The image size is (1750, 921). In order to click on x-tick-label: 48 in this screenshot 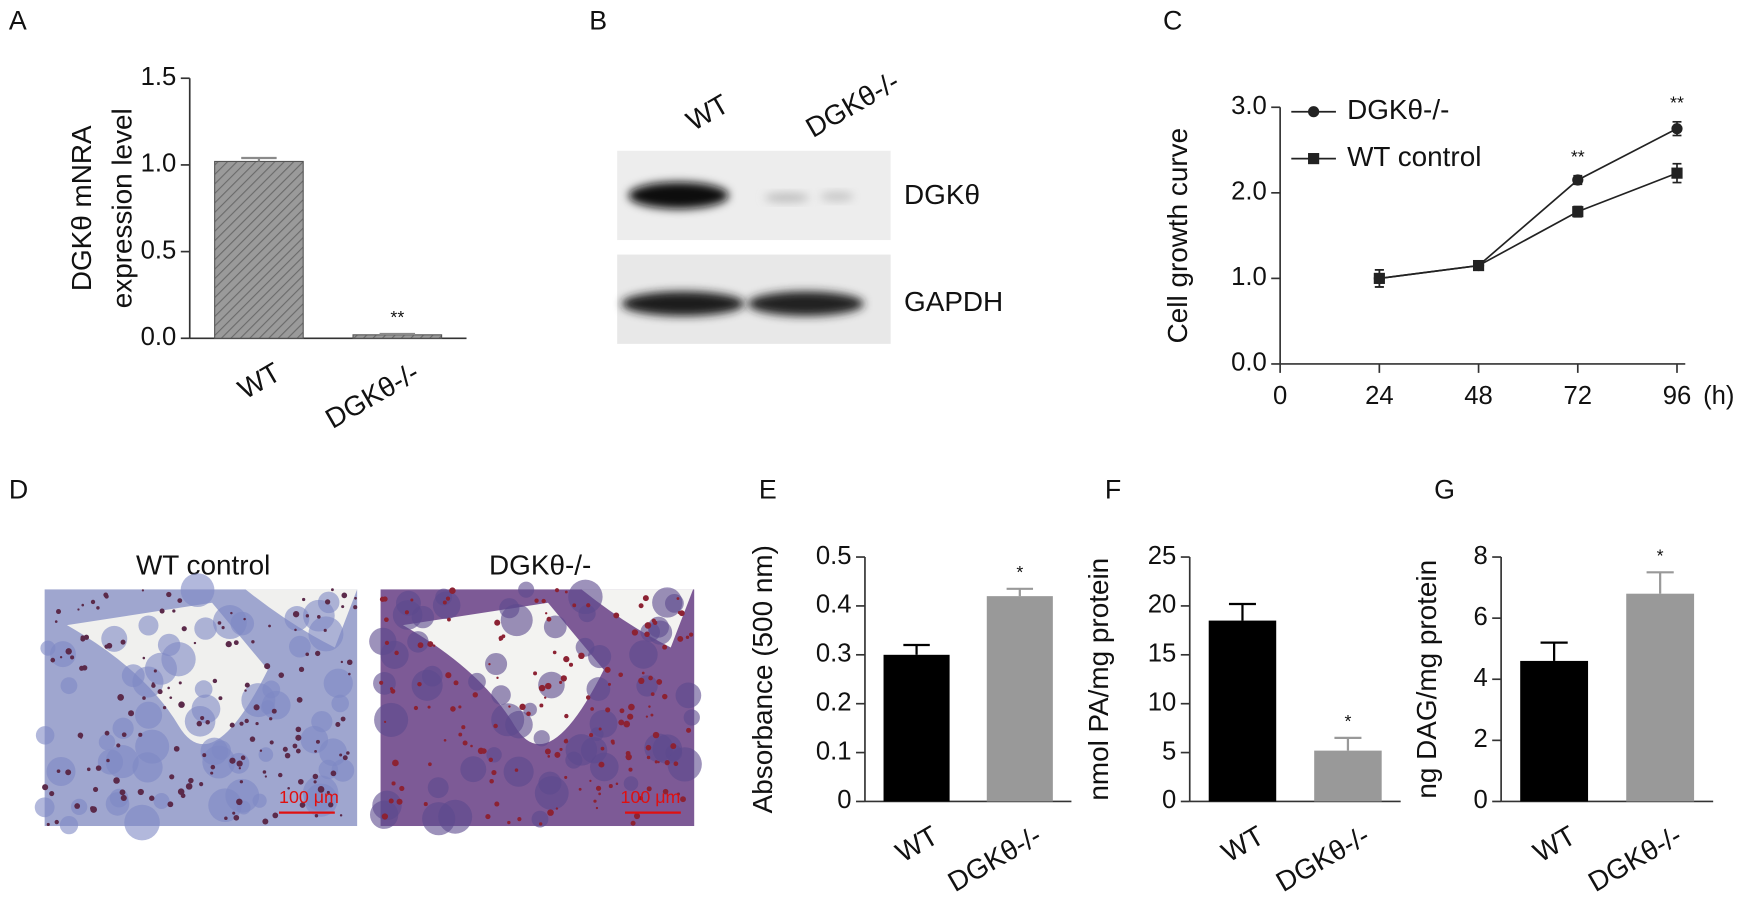, I will do `click(1478, 396)`.